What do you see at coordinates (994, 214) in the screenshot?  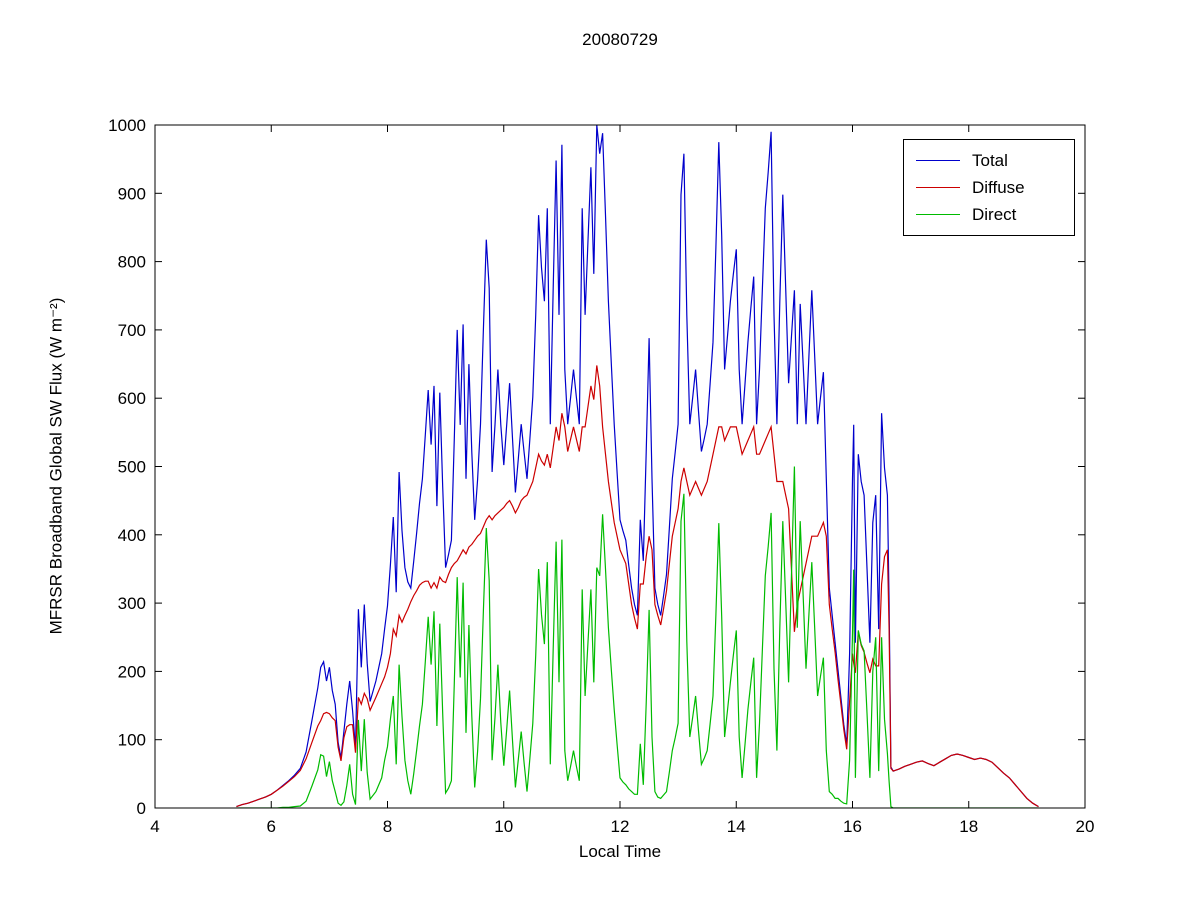 I see `legend-label: Direct` at bounding box center [994, 214].